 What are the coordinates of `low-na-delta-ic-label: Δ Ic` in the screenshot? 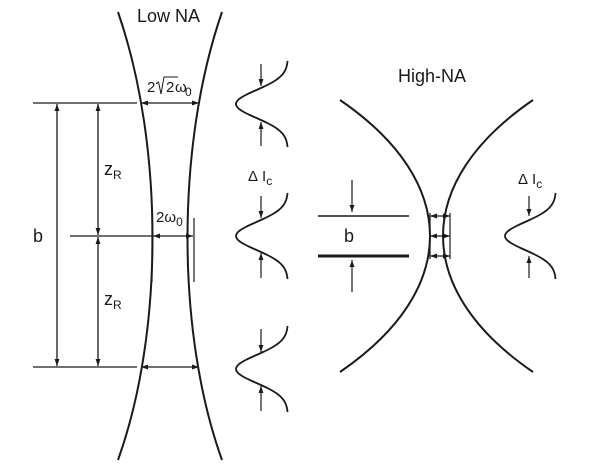 It's located at (260, 178).